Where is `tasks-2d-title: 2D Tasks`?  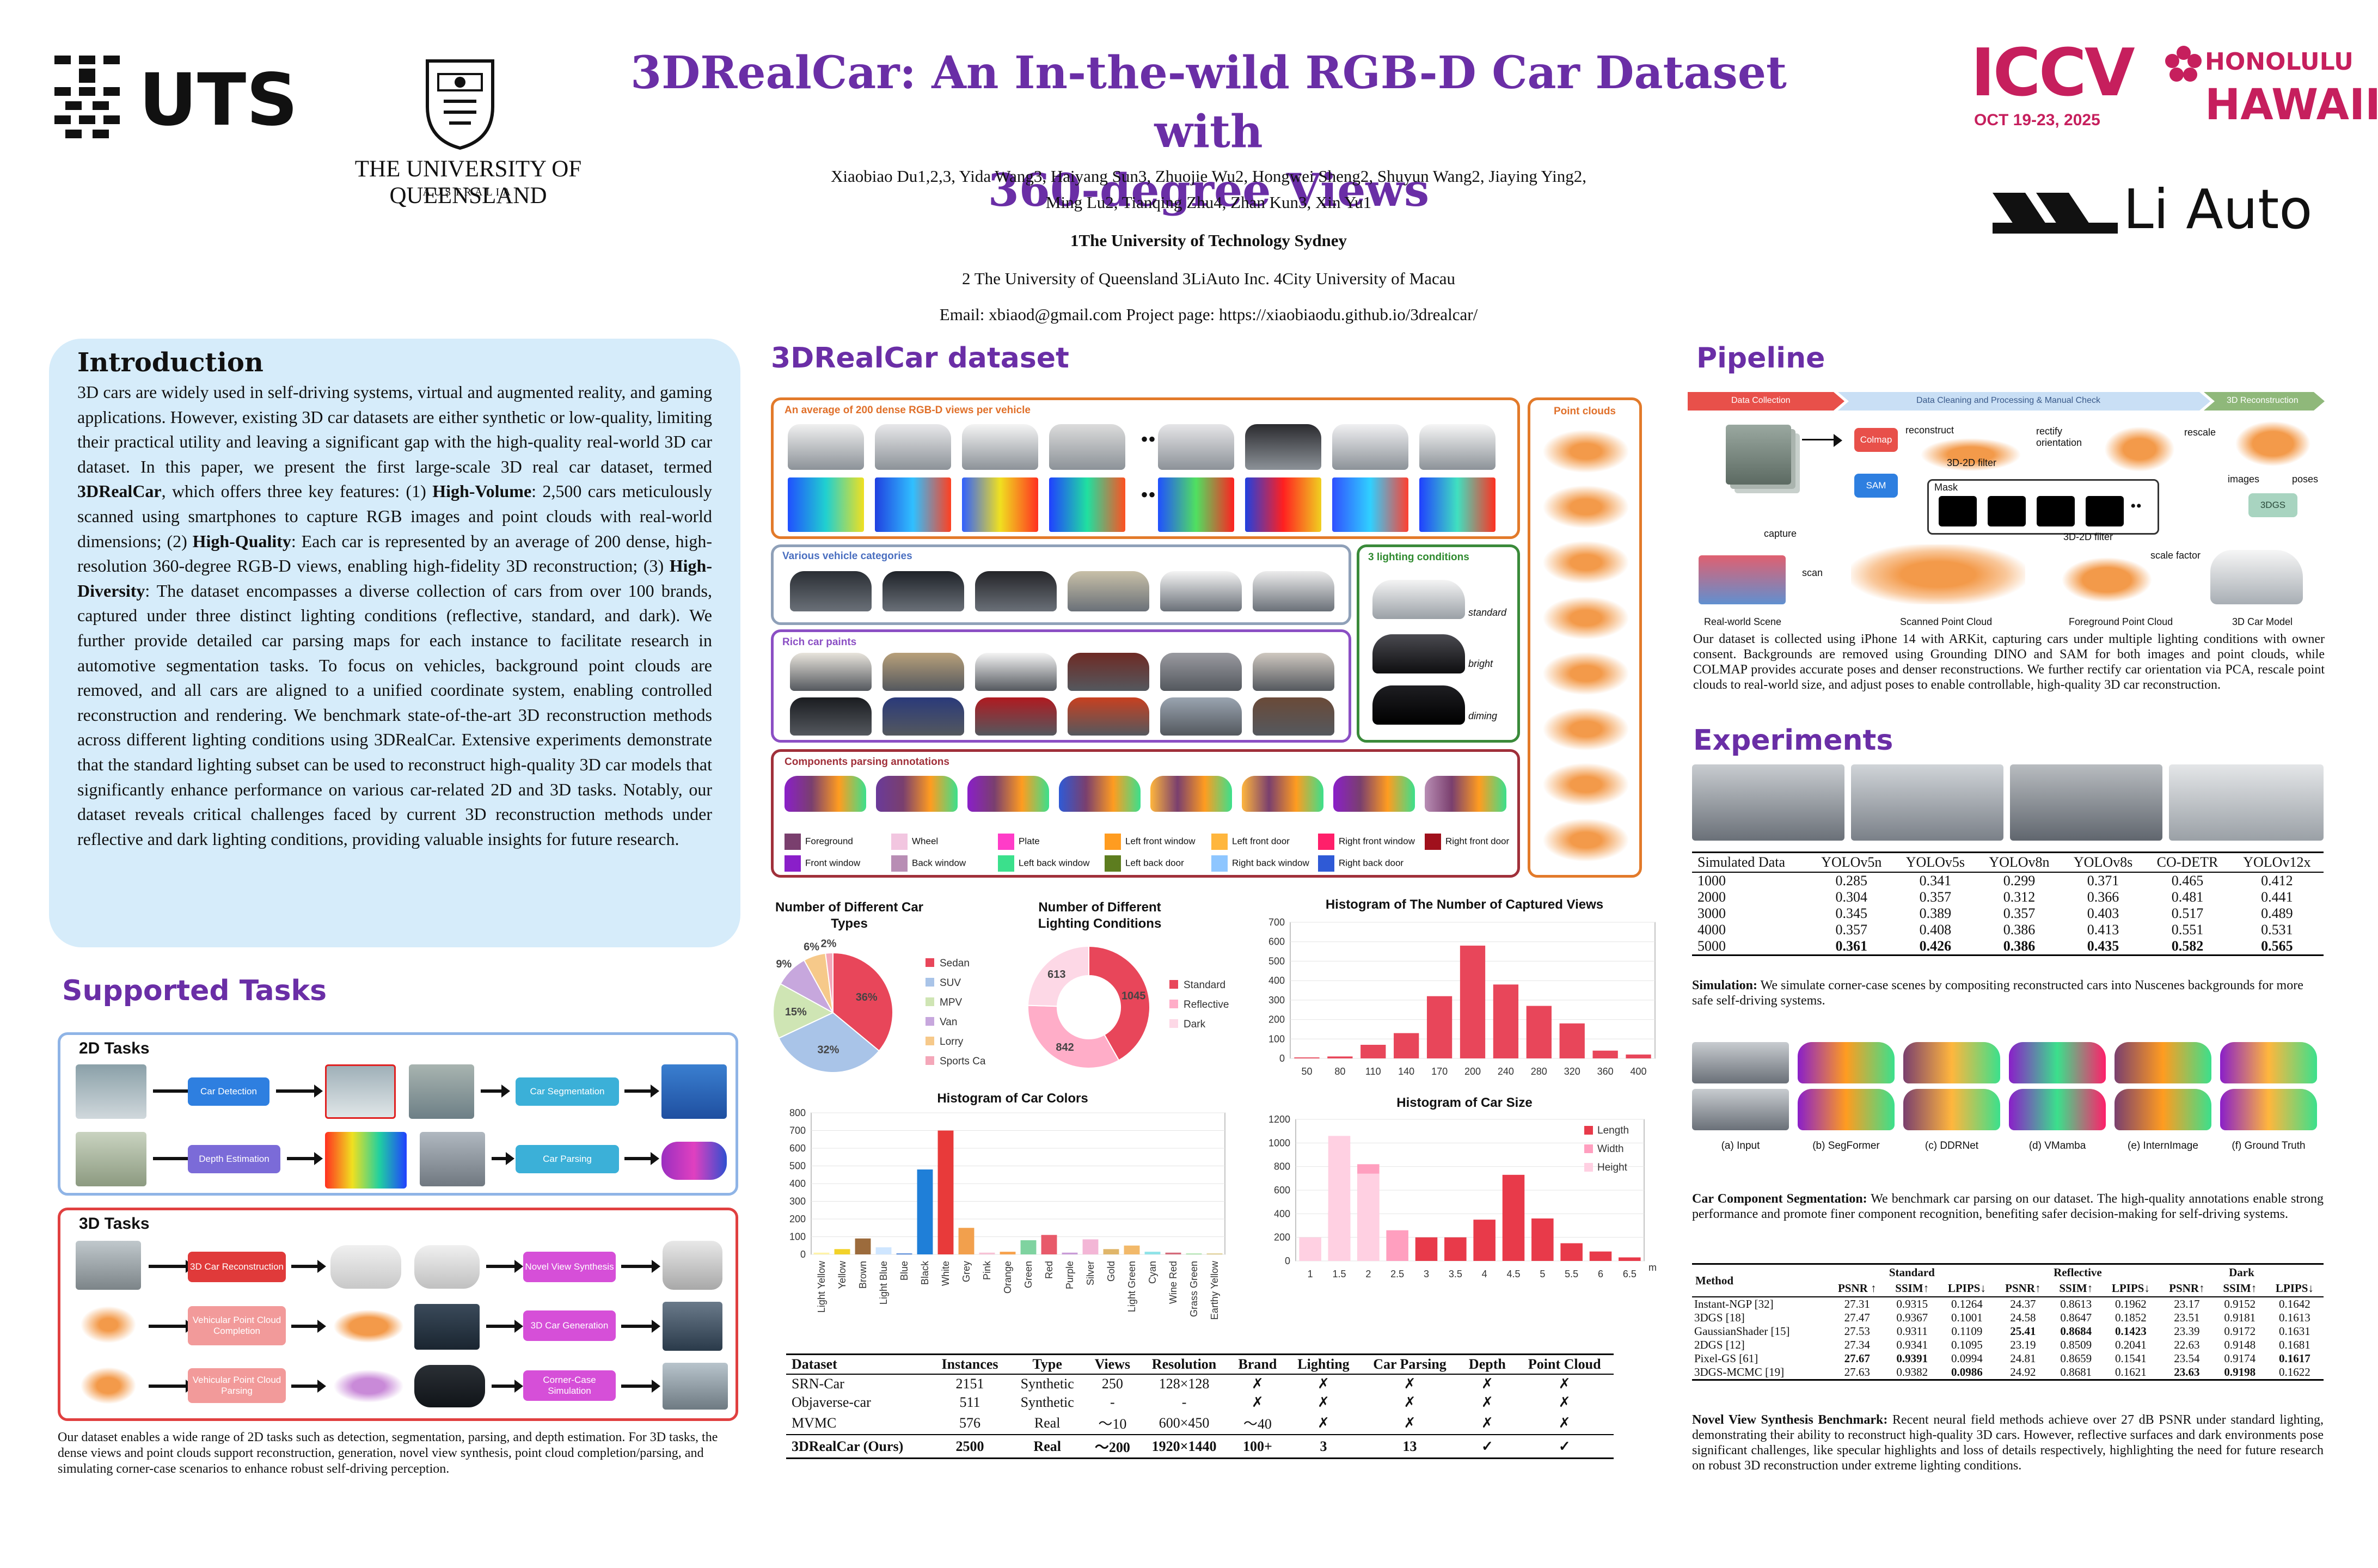
tasks-2d-title: 2D Tasks is located at coordinates (114, 1048).